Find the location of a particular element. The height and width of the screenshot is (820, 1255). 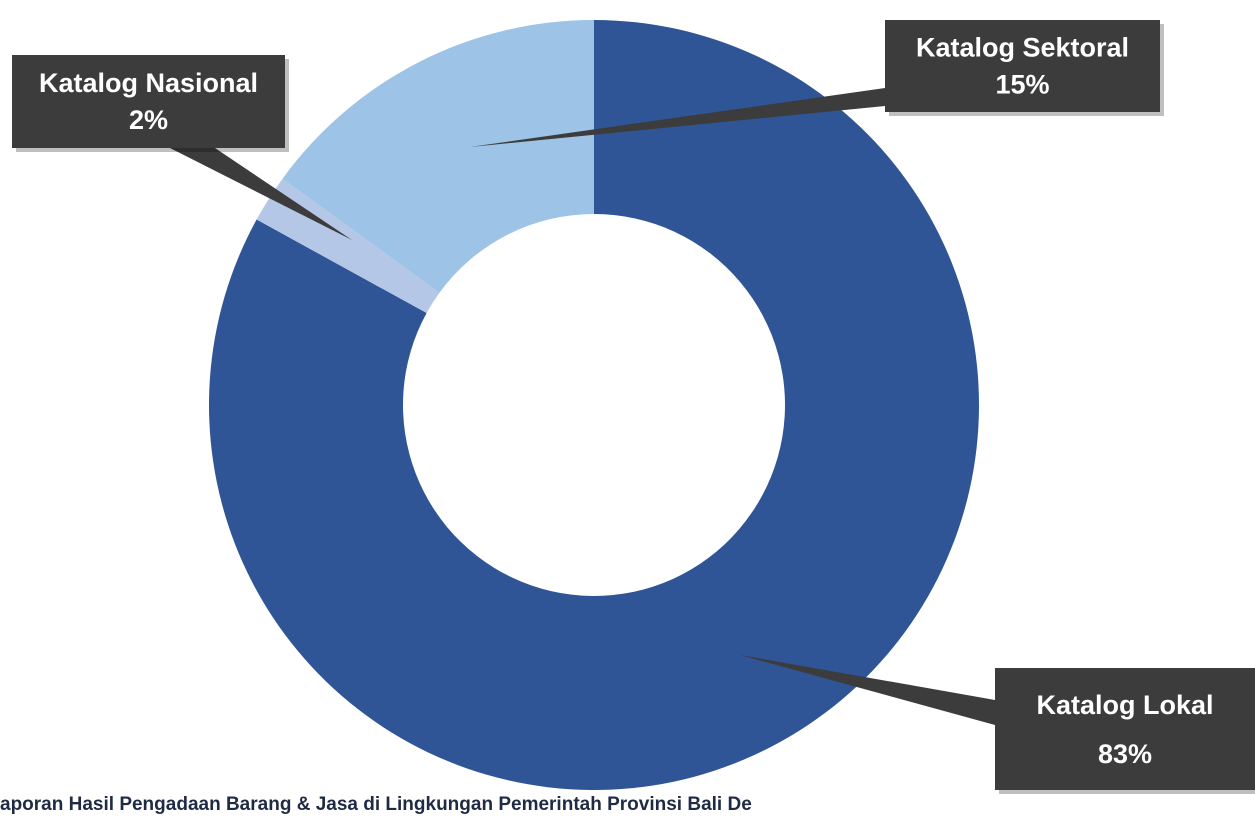

label-value: 2% is located at coordinates (148, 120).